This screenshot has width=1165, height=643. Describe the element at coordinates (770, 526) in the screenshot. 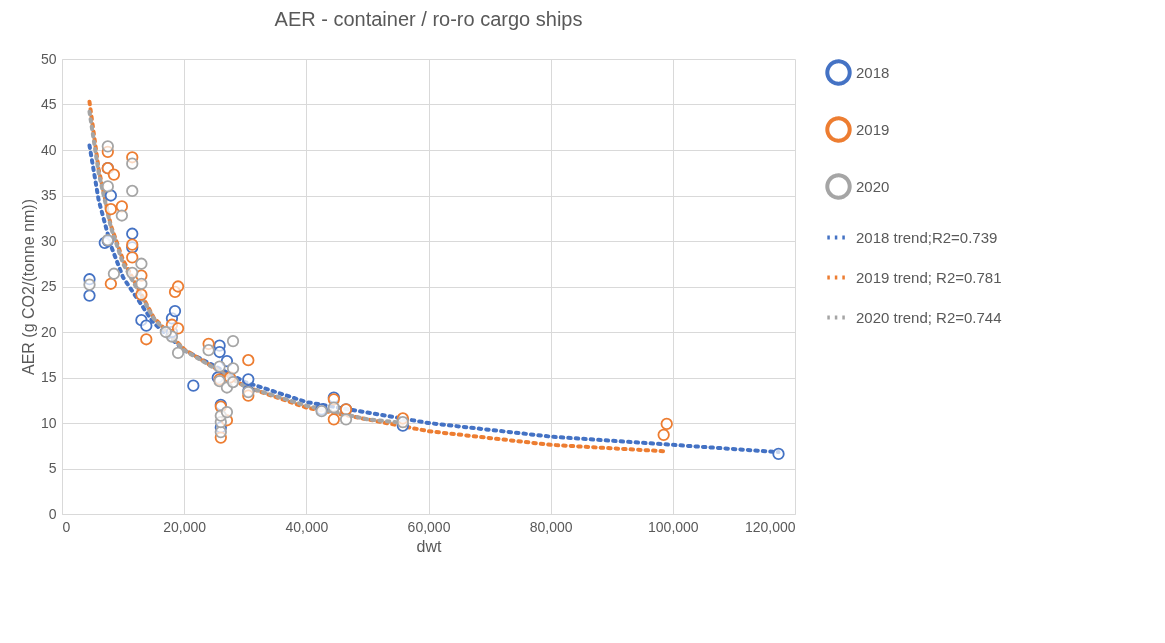

I see `x-tick-label: 120,000` at that location.